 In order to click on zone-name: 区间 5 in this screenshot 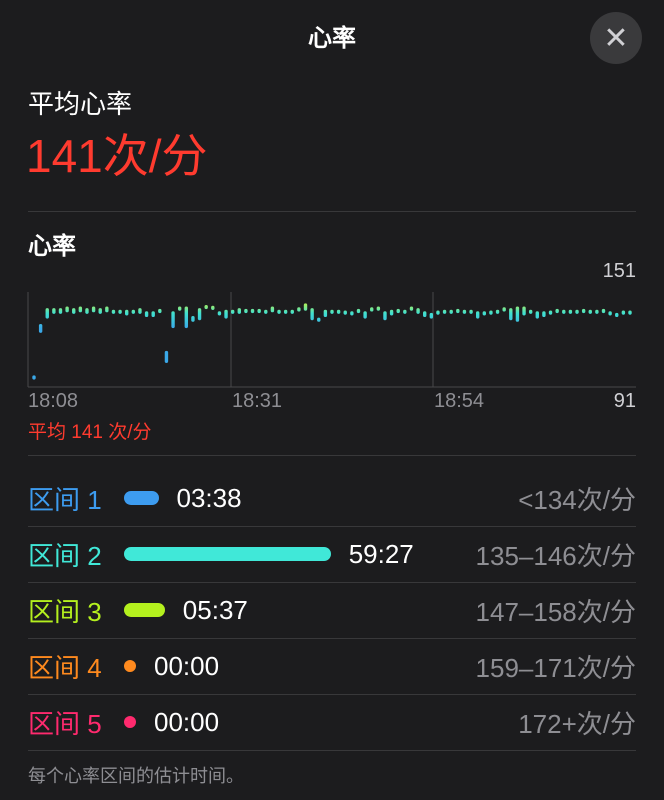, I will do `click(65, 723)`.